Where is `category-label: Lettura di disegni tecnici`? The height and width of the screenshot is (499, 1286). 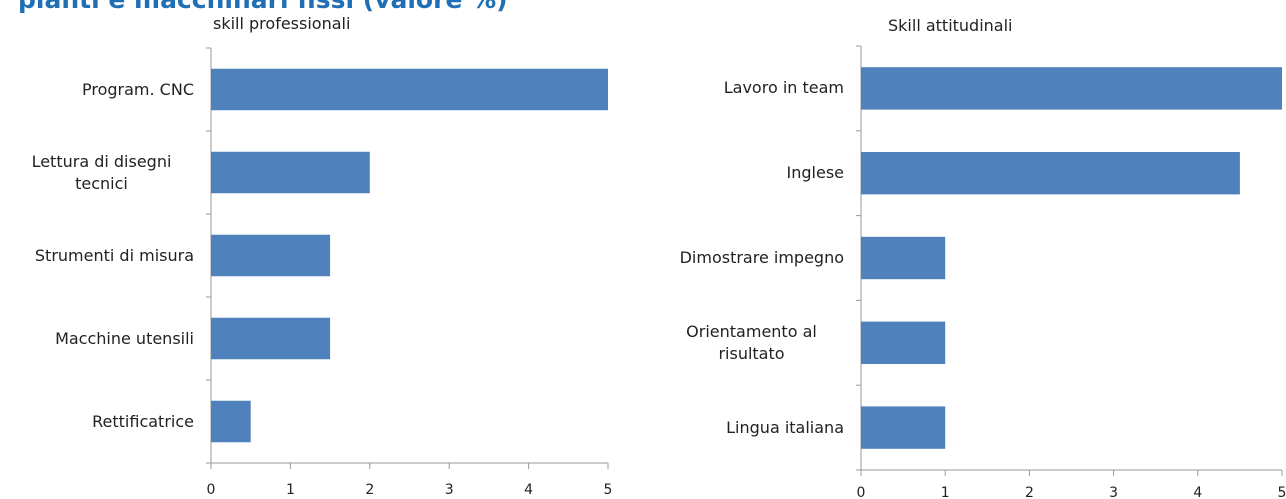 category-label: Lettura di disegni tecnici is located at coordinates (101, 172).